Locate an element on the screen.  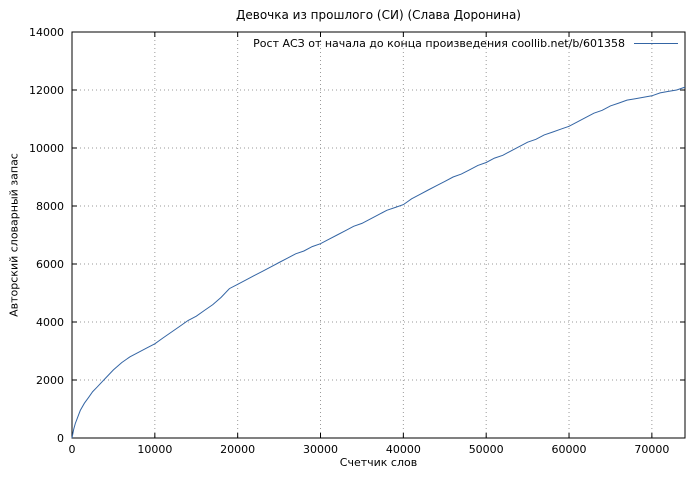
x-axis-label: Счетчик слов is located at coordinates (378, 462).